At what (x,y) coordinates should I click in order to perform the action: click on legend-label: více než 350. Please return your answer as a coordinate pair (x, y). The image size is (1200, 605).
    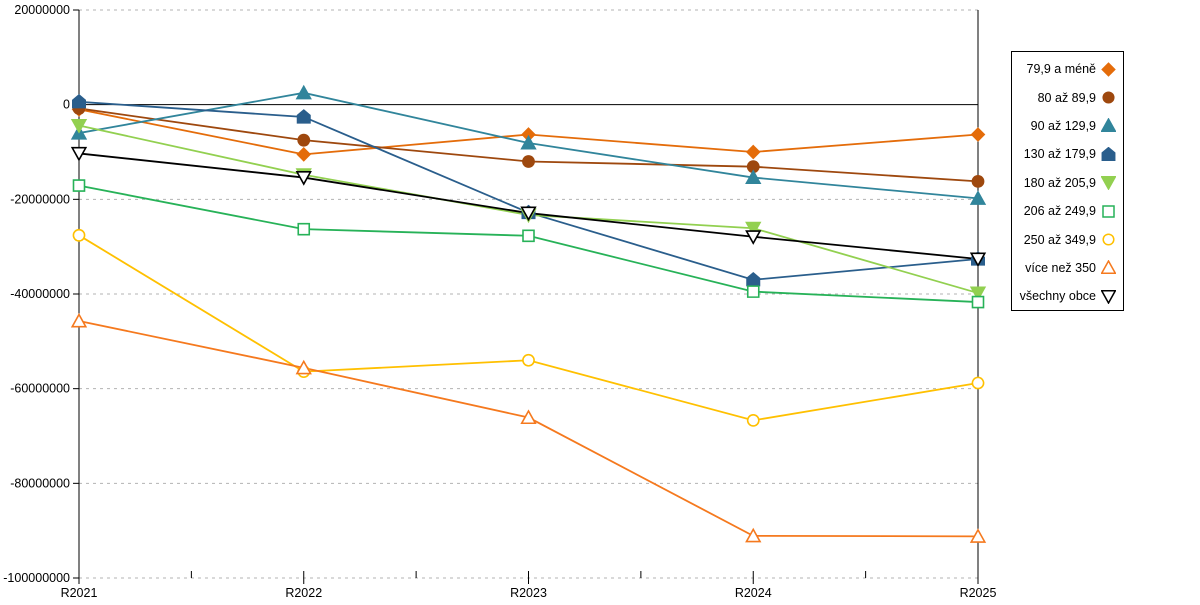
    Looking at the image, I should click on (1060, 267).